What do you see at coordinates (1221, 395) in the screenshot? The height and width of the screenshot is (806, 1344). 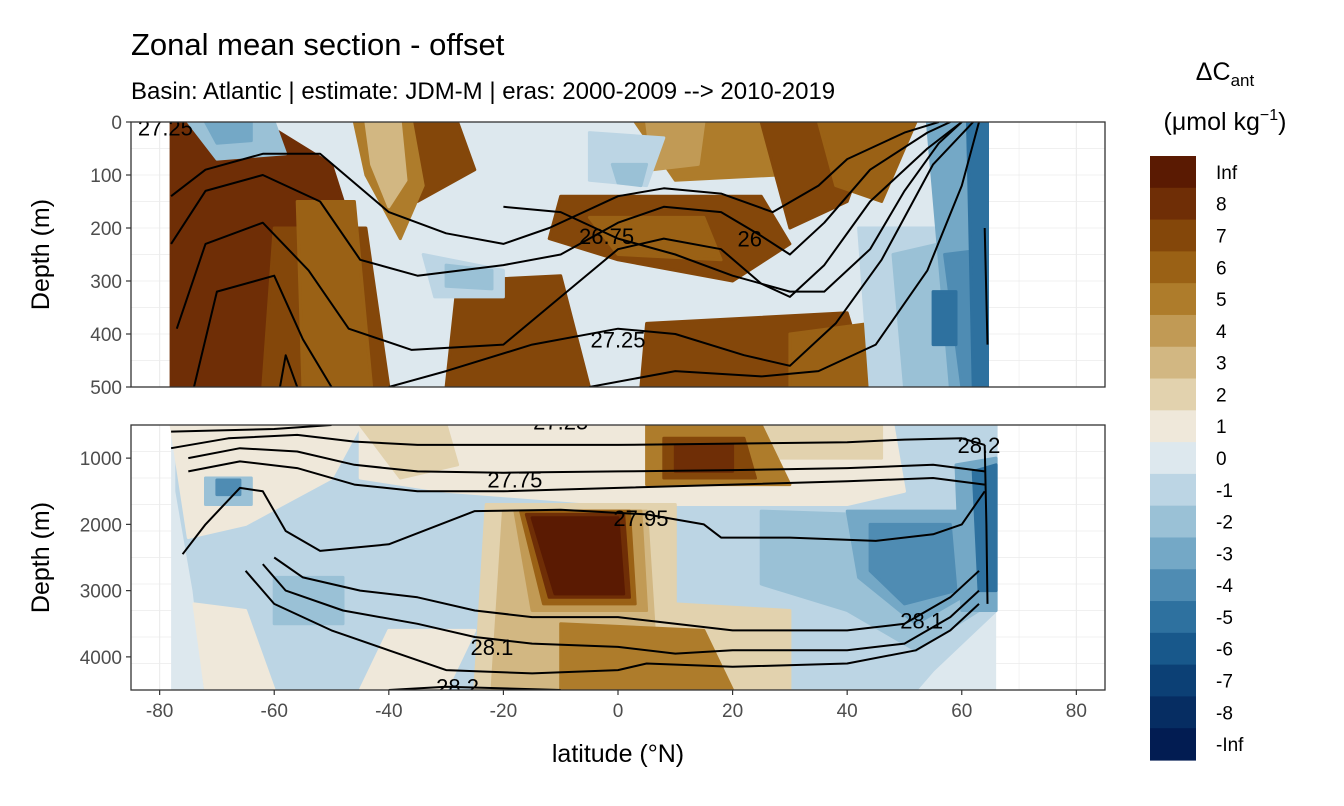 I see `legend-label: 2` at bounding box center [1221, 395].